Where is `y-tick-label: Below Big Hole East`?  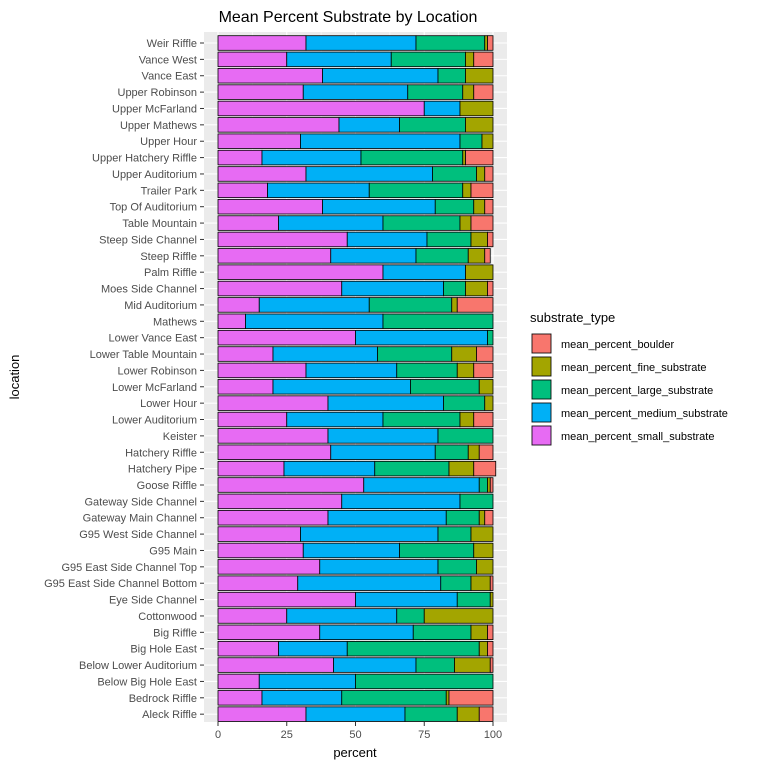
y-tick-label: Below Big Hole East is located at coordinates (147, 682).